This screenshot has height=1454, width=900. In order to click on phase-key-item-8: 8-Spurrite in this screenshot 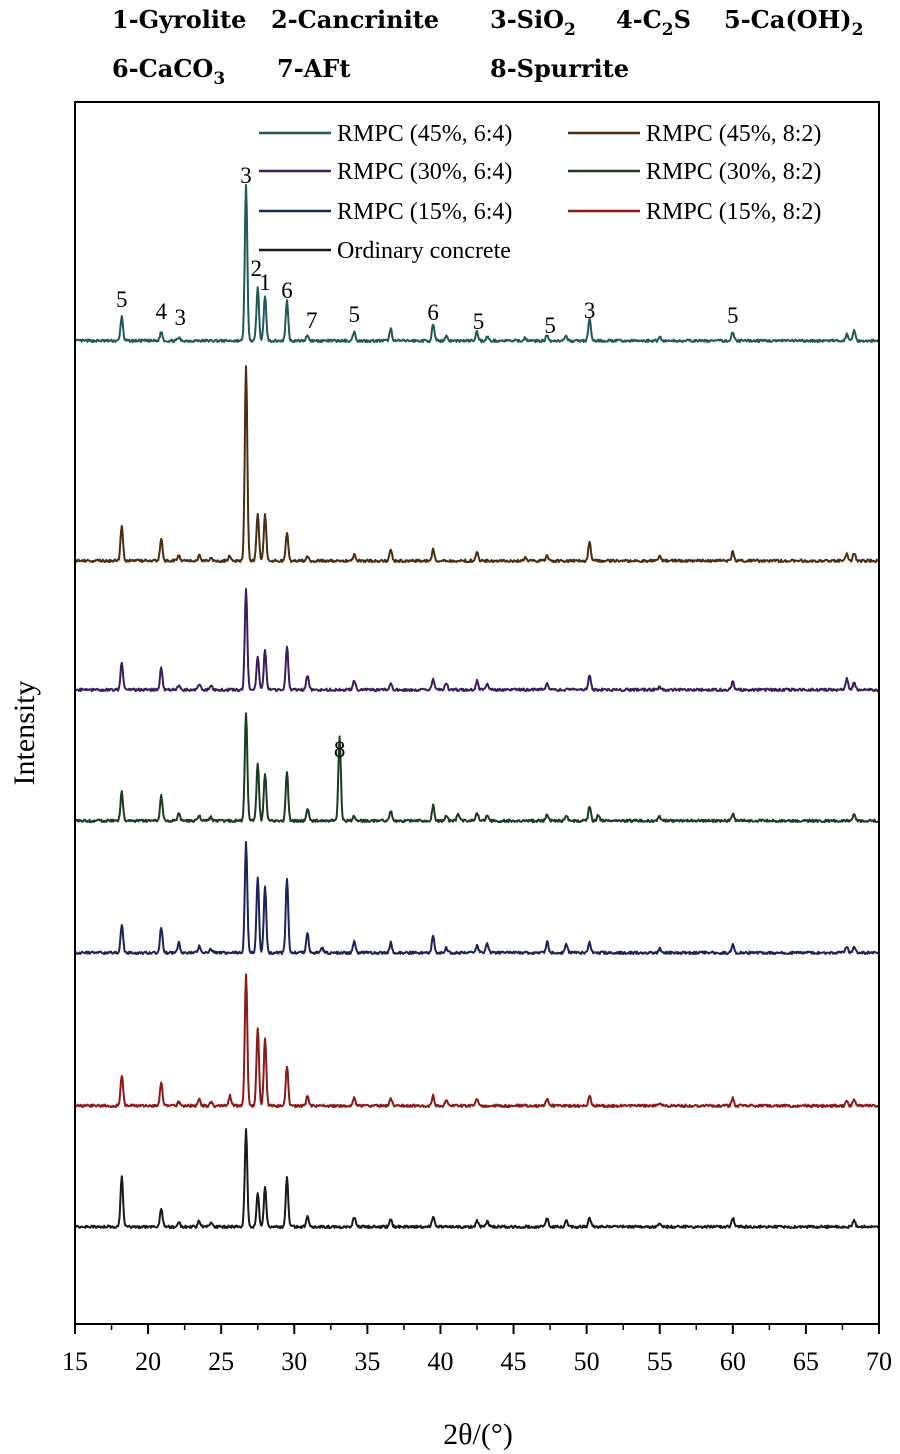, I will do `click(559, 68)`.